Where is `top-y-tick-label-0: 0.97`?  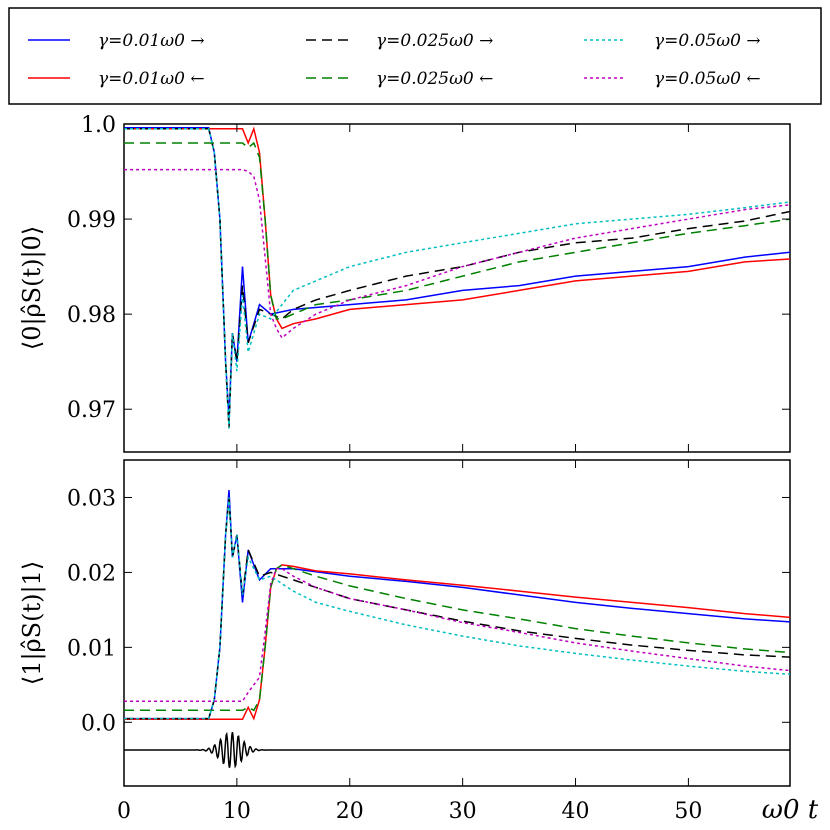
top-y-tick-label-0: 0.97 is located at coordinates (91, 410).